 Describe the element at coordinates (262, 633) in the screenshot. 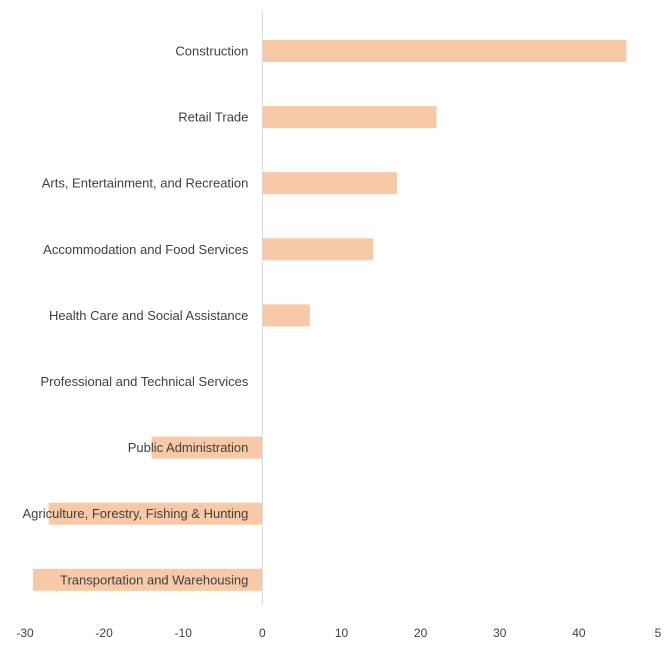

I see `x-tick-label: 0` at that location.